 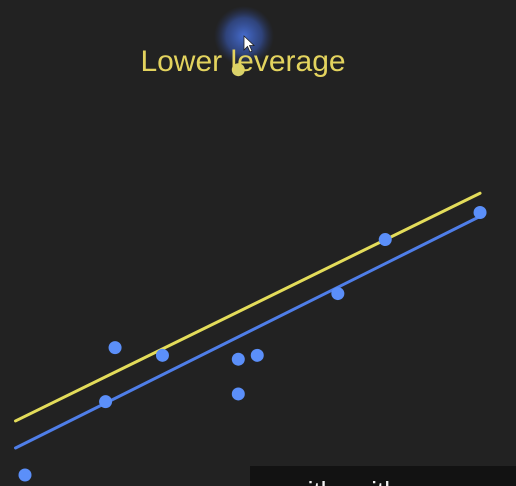 I want to click on mouse-pointer-icon, so click(x=249, y=44).